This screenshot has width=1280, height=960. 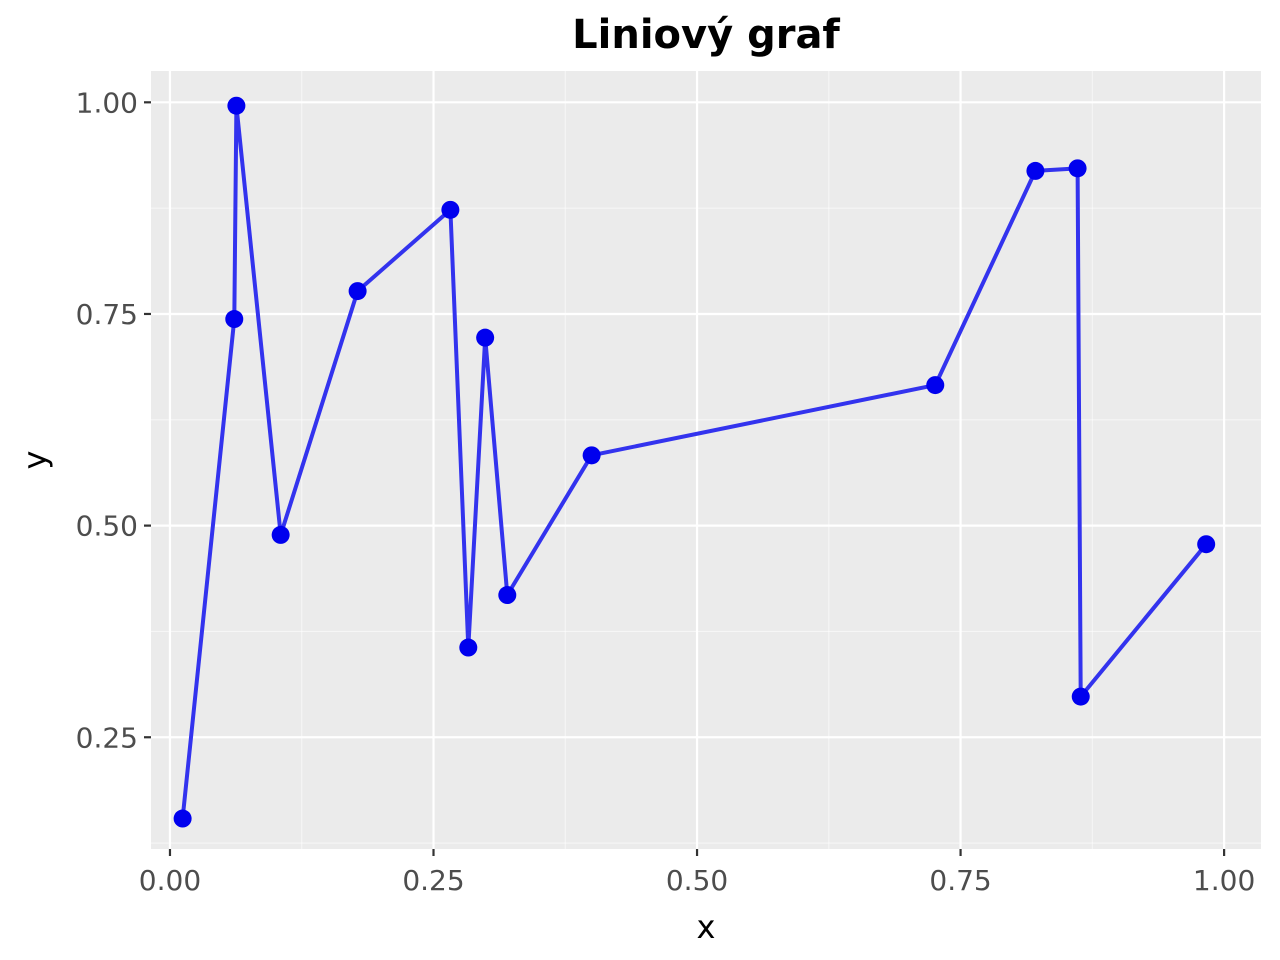 I want to click on y-tick-label: 1.00, so click(x=107, y=102).